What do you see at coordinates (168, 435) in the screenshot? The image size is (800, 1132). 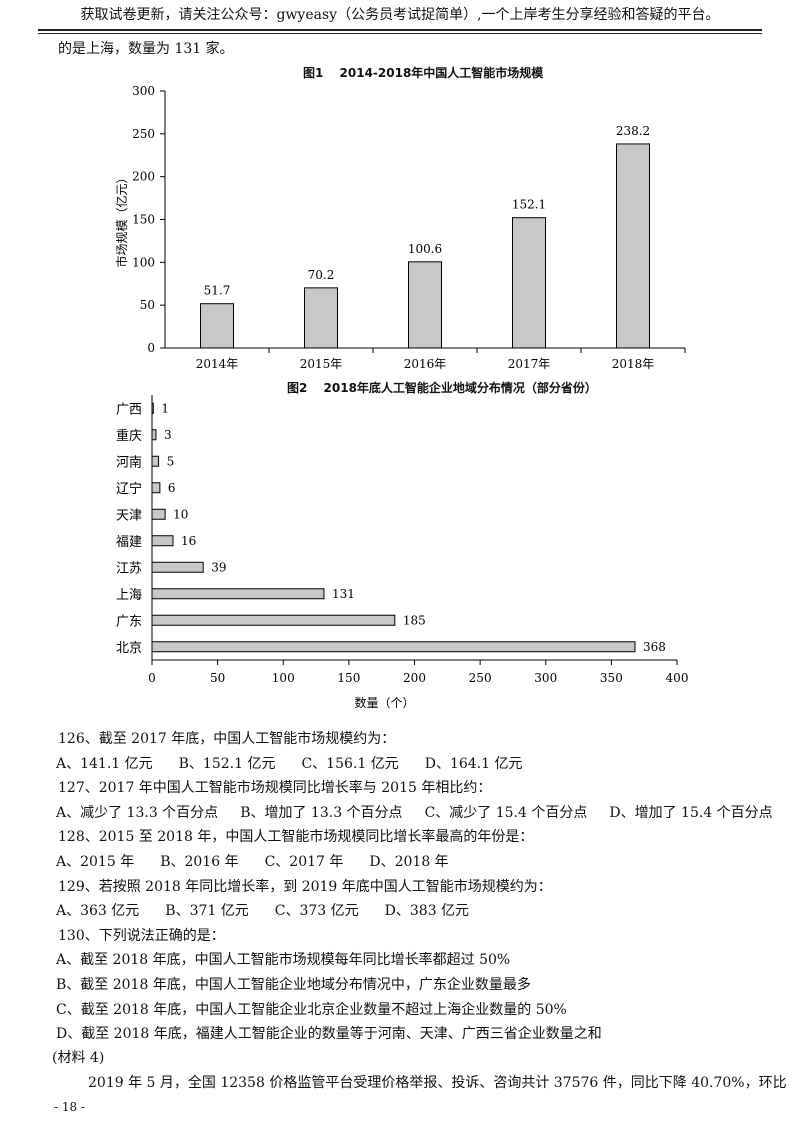 I see `bar-value-label: 3` at bounding box center [168, 435].